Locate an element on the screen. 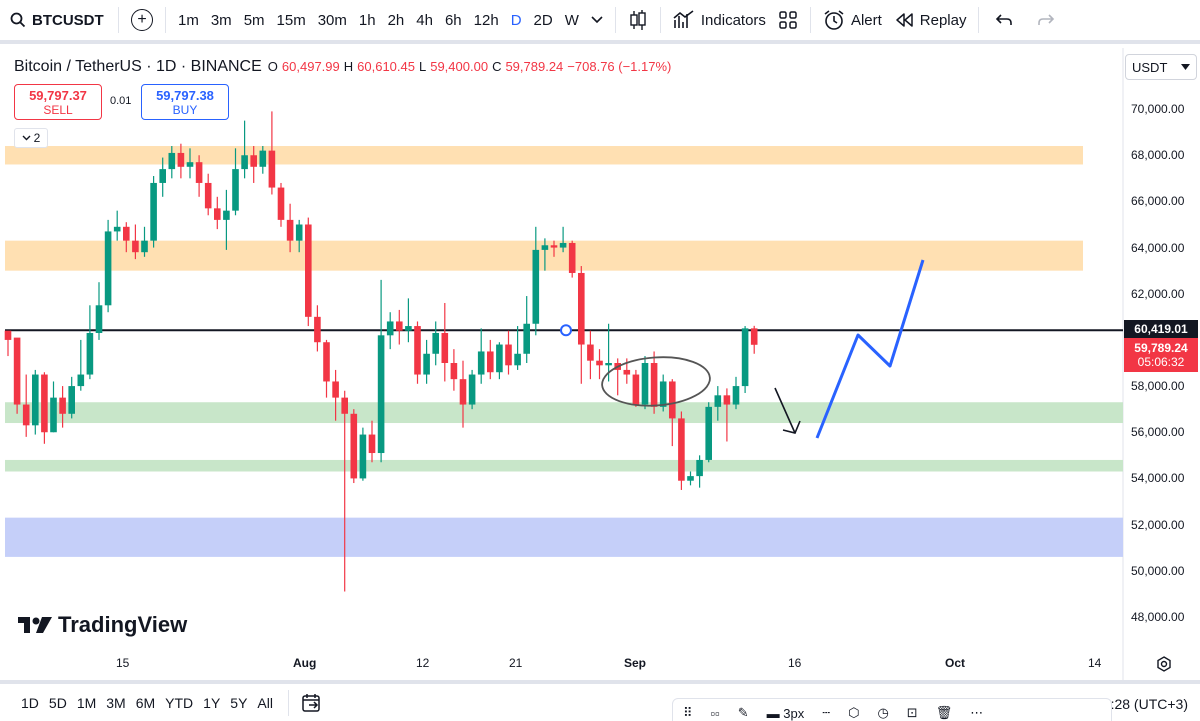 The image size is (1200, 721). time-tick-label: 12 is located at coordinates (423, 663).